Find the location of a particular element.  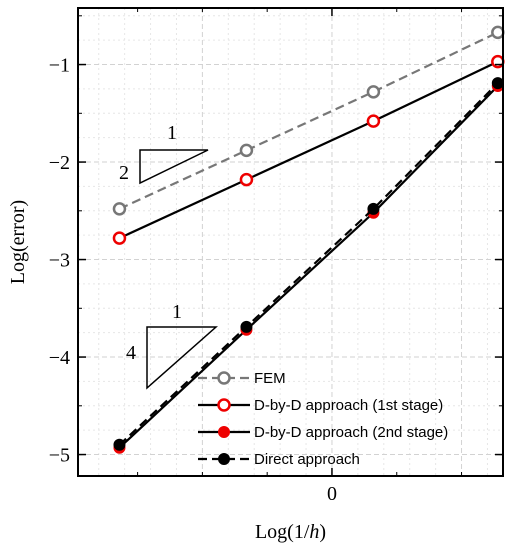

x-axis-label-variable: h is located at coordinates (314, 532).